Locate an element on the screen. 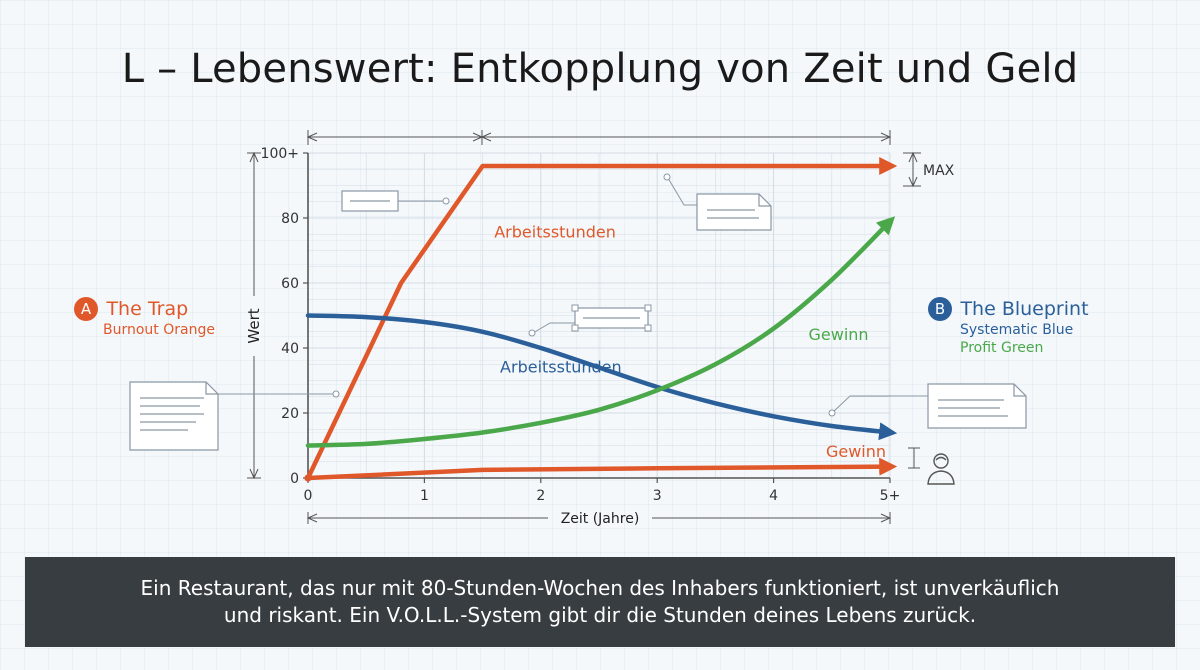  person-icon is located at coordinates (941, 469).